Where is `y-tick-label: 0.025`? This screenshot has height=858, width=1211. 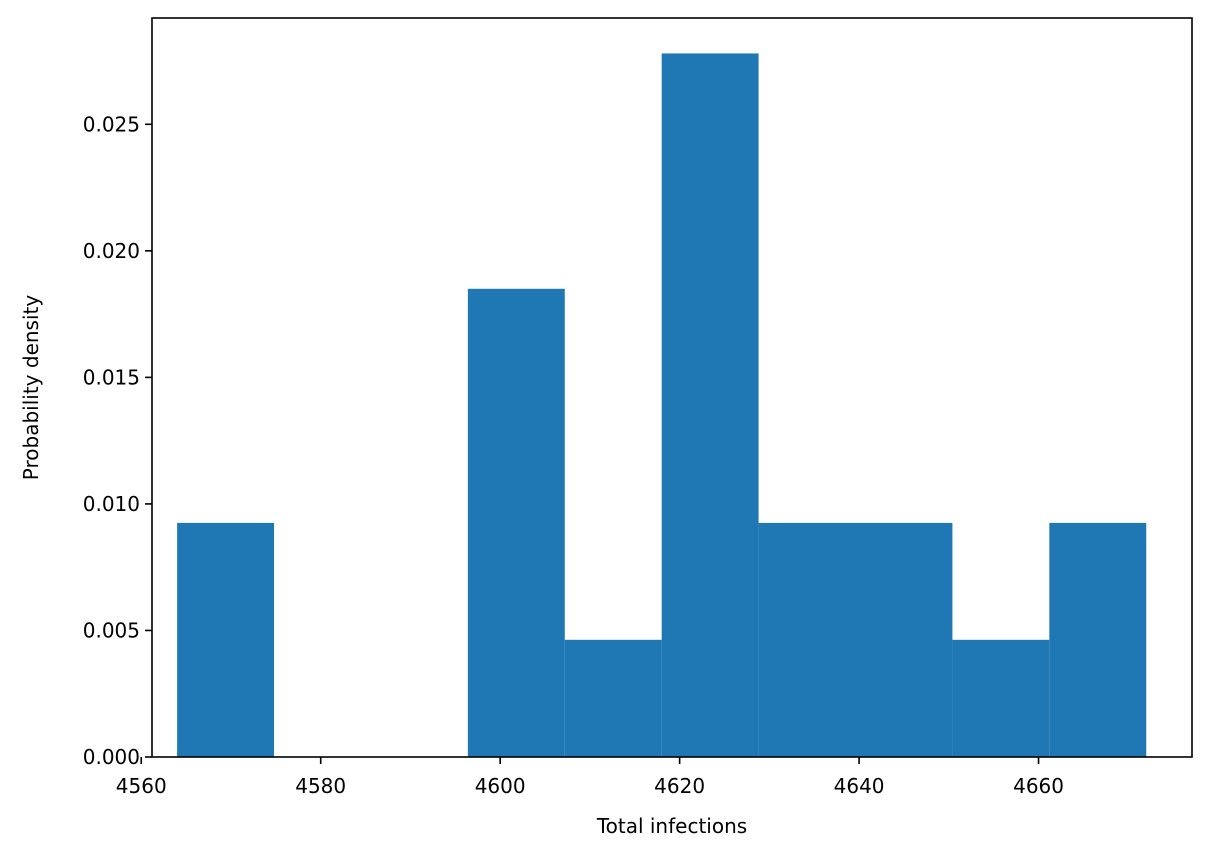
y-tick-label: 0.025 is located at coordinates (111, 124).